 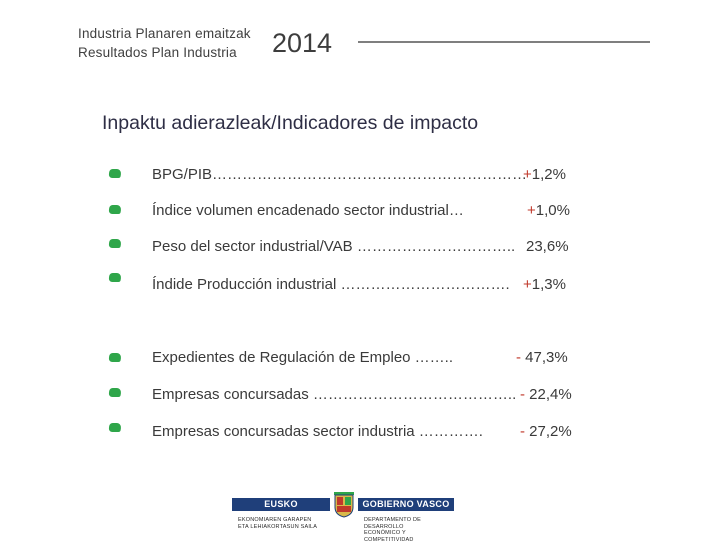 I want to click on row-value-text: 1,2%, so click(x=548, y=174).